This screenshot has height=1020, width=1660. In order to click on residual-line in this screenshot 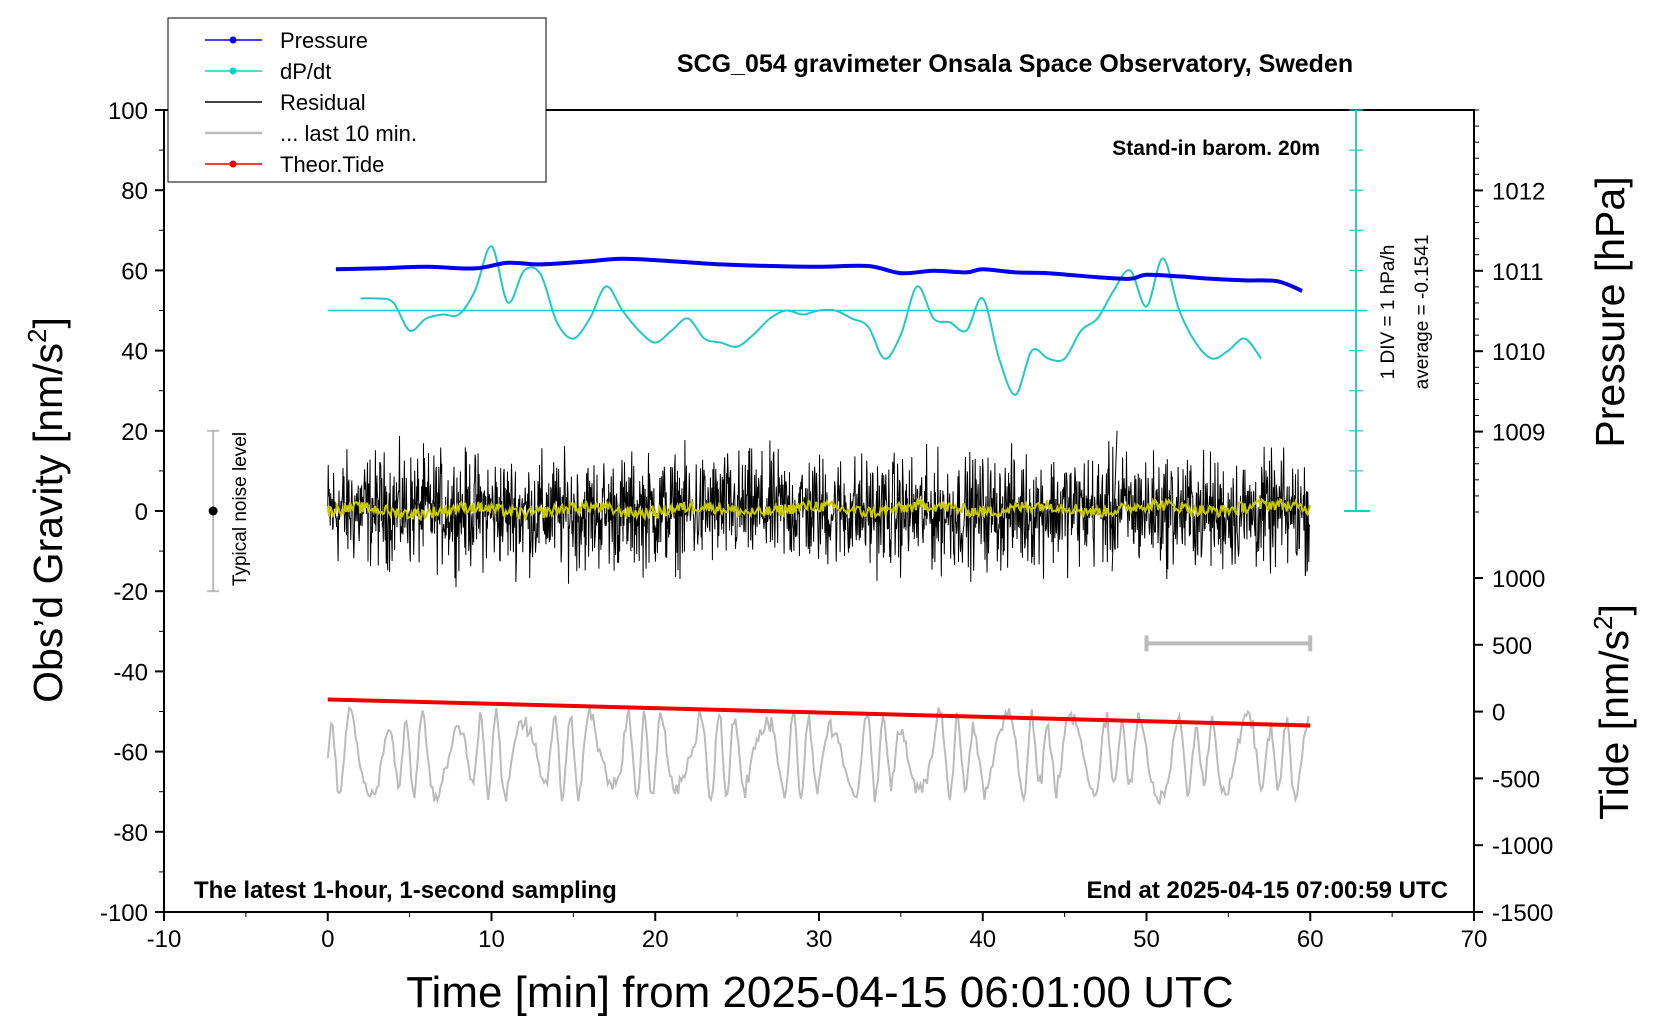, I will do `click(819, 511)`.